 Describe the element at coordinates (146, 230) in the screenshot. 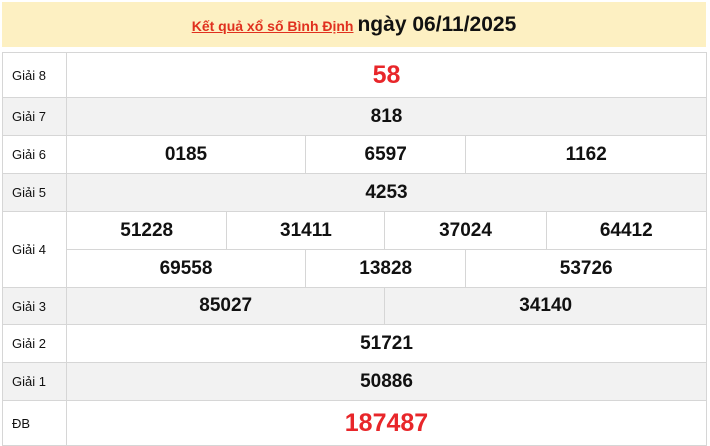

I see `prize-number: 51228` at that location.